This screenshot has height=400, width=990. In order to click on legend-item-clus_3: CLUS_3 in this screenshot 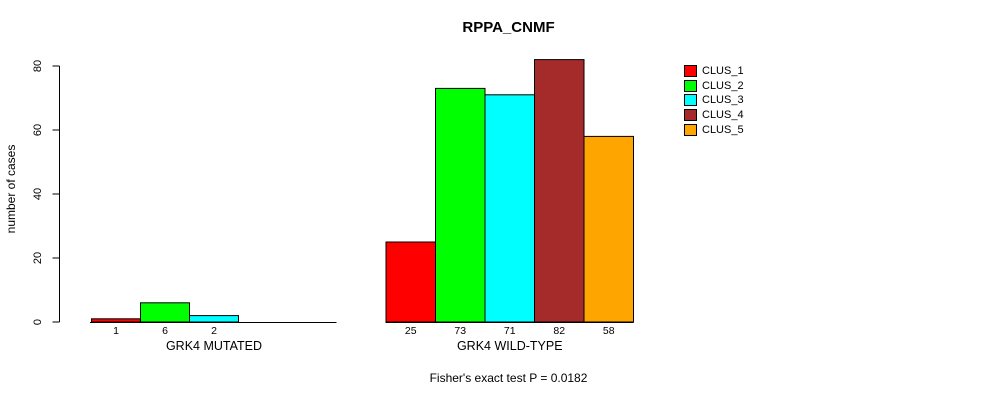, I will do `click(714, 100)`.